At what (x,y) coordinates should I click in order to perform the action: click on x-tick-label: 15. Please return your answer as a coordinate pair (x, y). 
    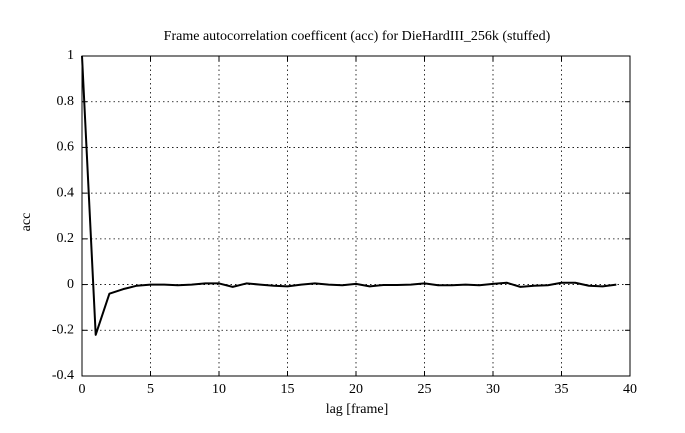
    Looking at the image, I should click on (288, 389).